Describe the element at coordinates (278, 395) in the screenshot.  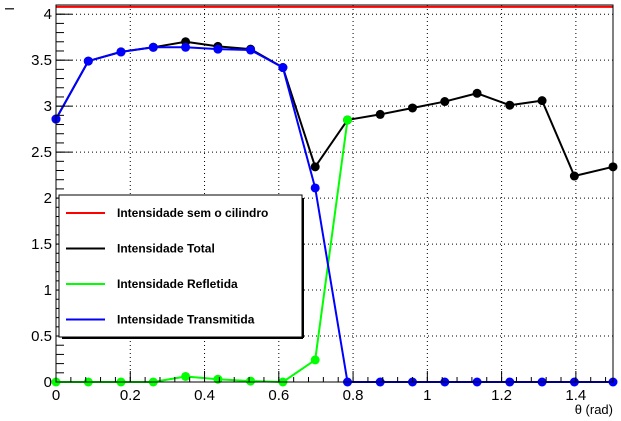
I see `x-tick-label: 0.6` at that location.